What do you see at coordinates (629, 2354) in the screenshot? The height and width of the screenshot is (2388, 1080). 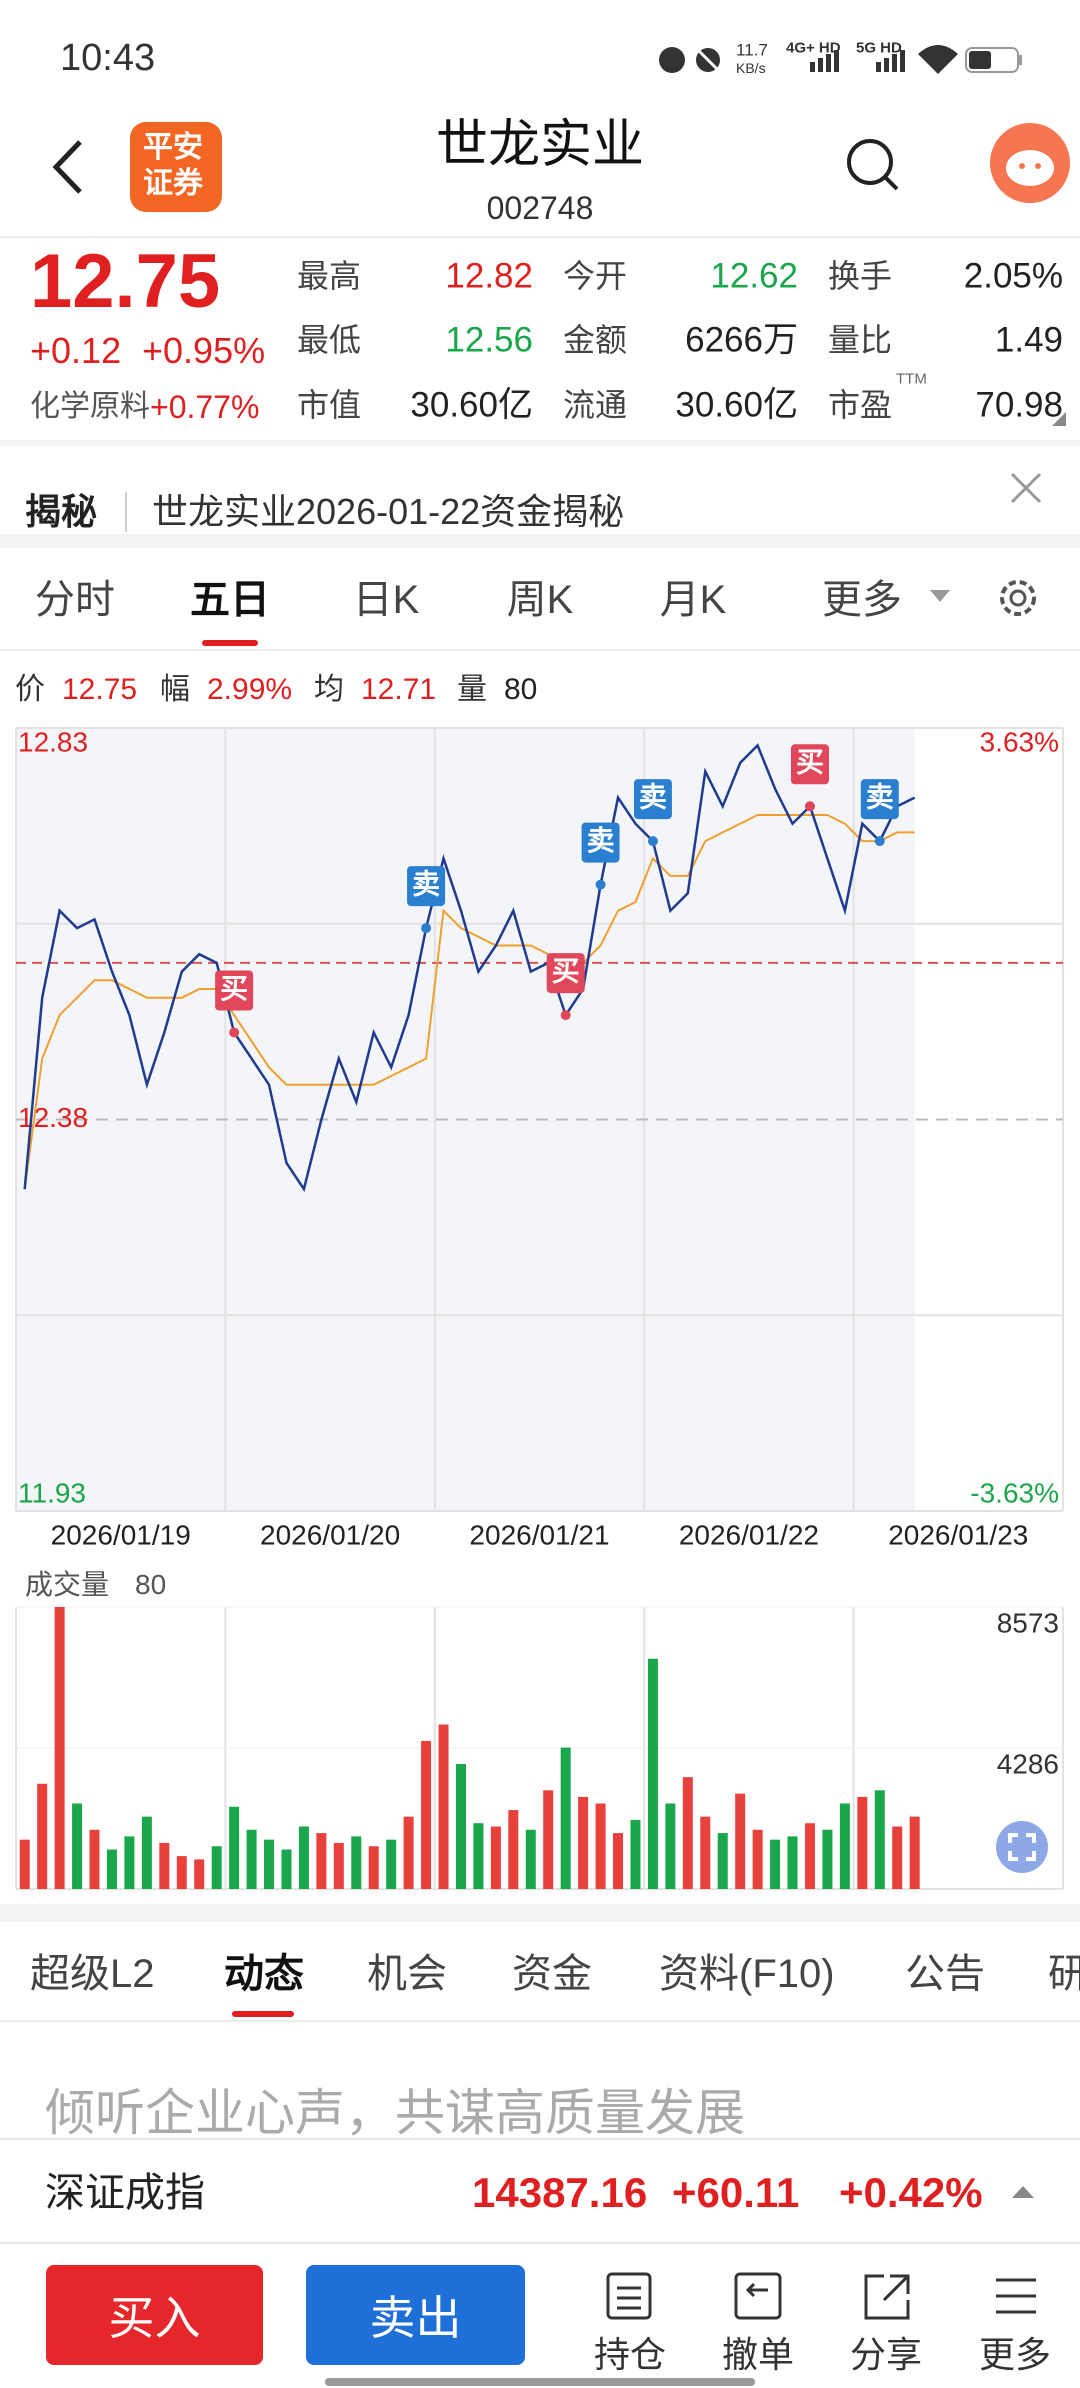 I see `tool-label: 持仓` at bounding box center [629, 2354].